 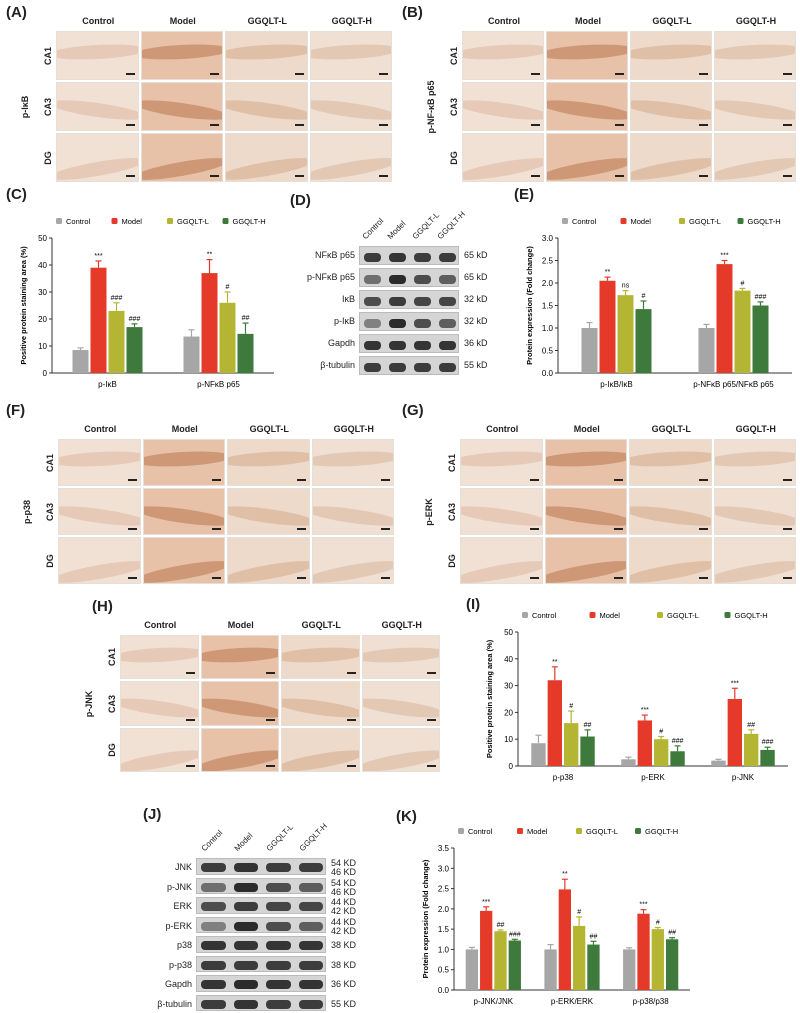 I want to click on micrograph-dg-ggqlt-h, so click(x=400, y=749).